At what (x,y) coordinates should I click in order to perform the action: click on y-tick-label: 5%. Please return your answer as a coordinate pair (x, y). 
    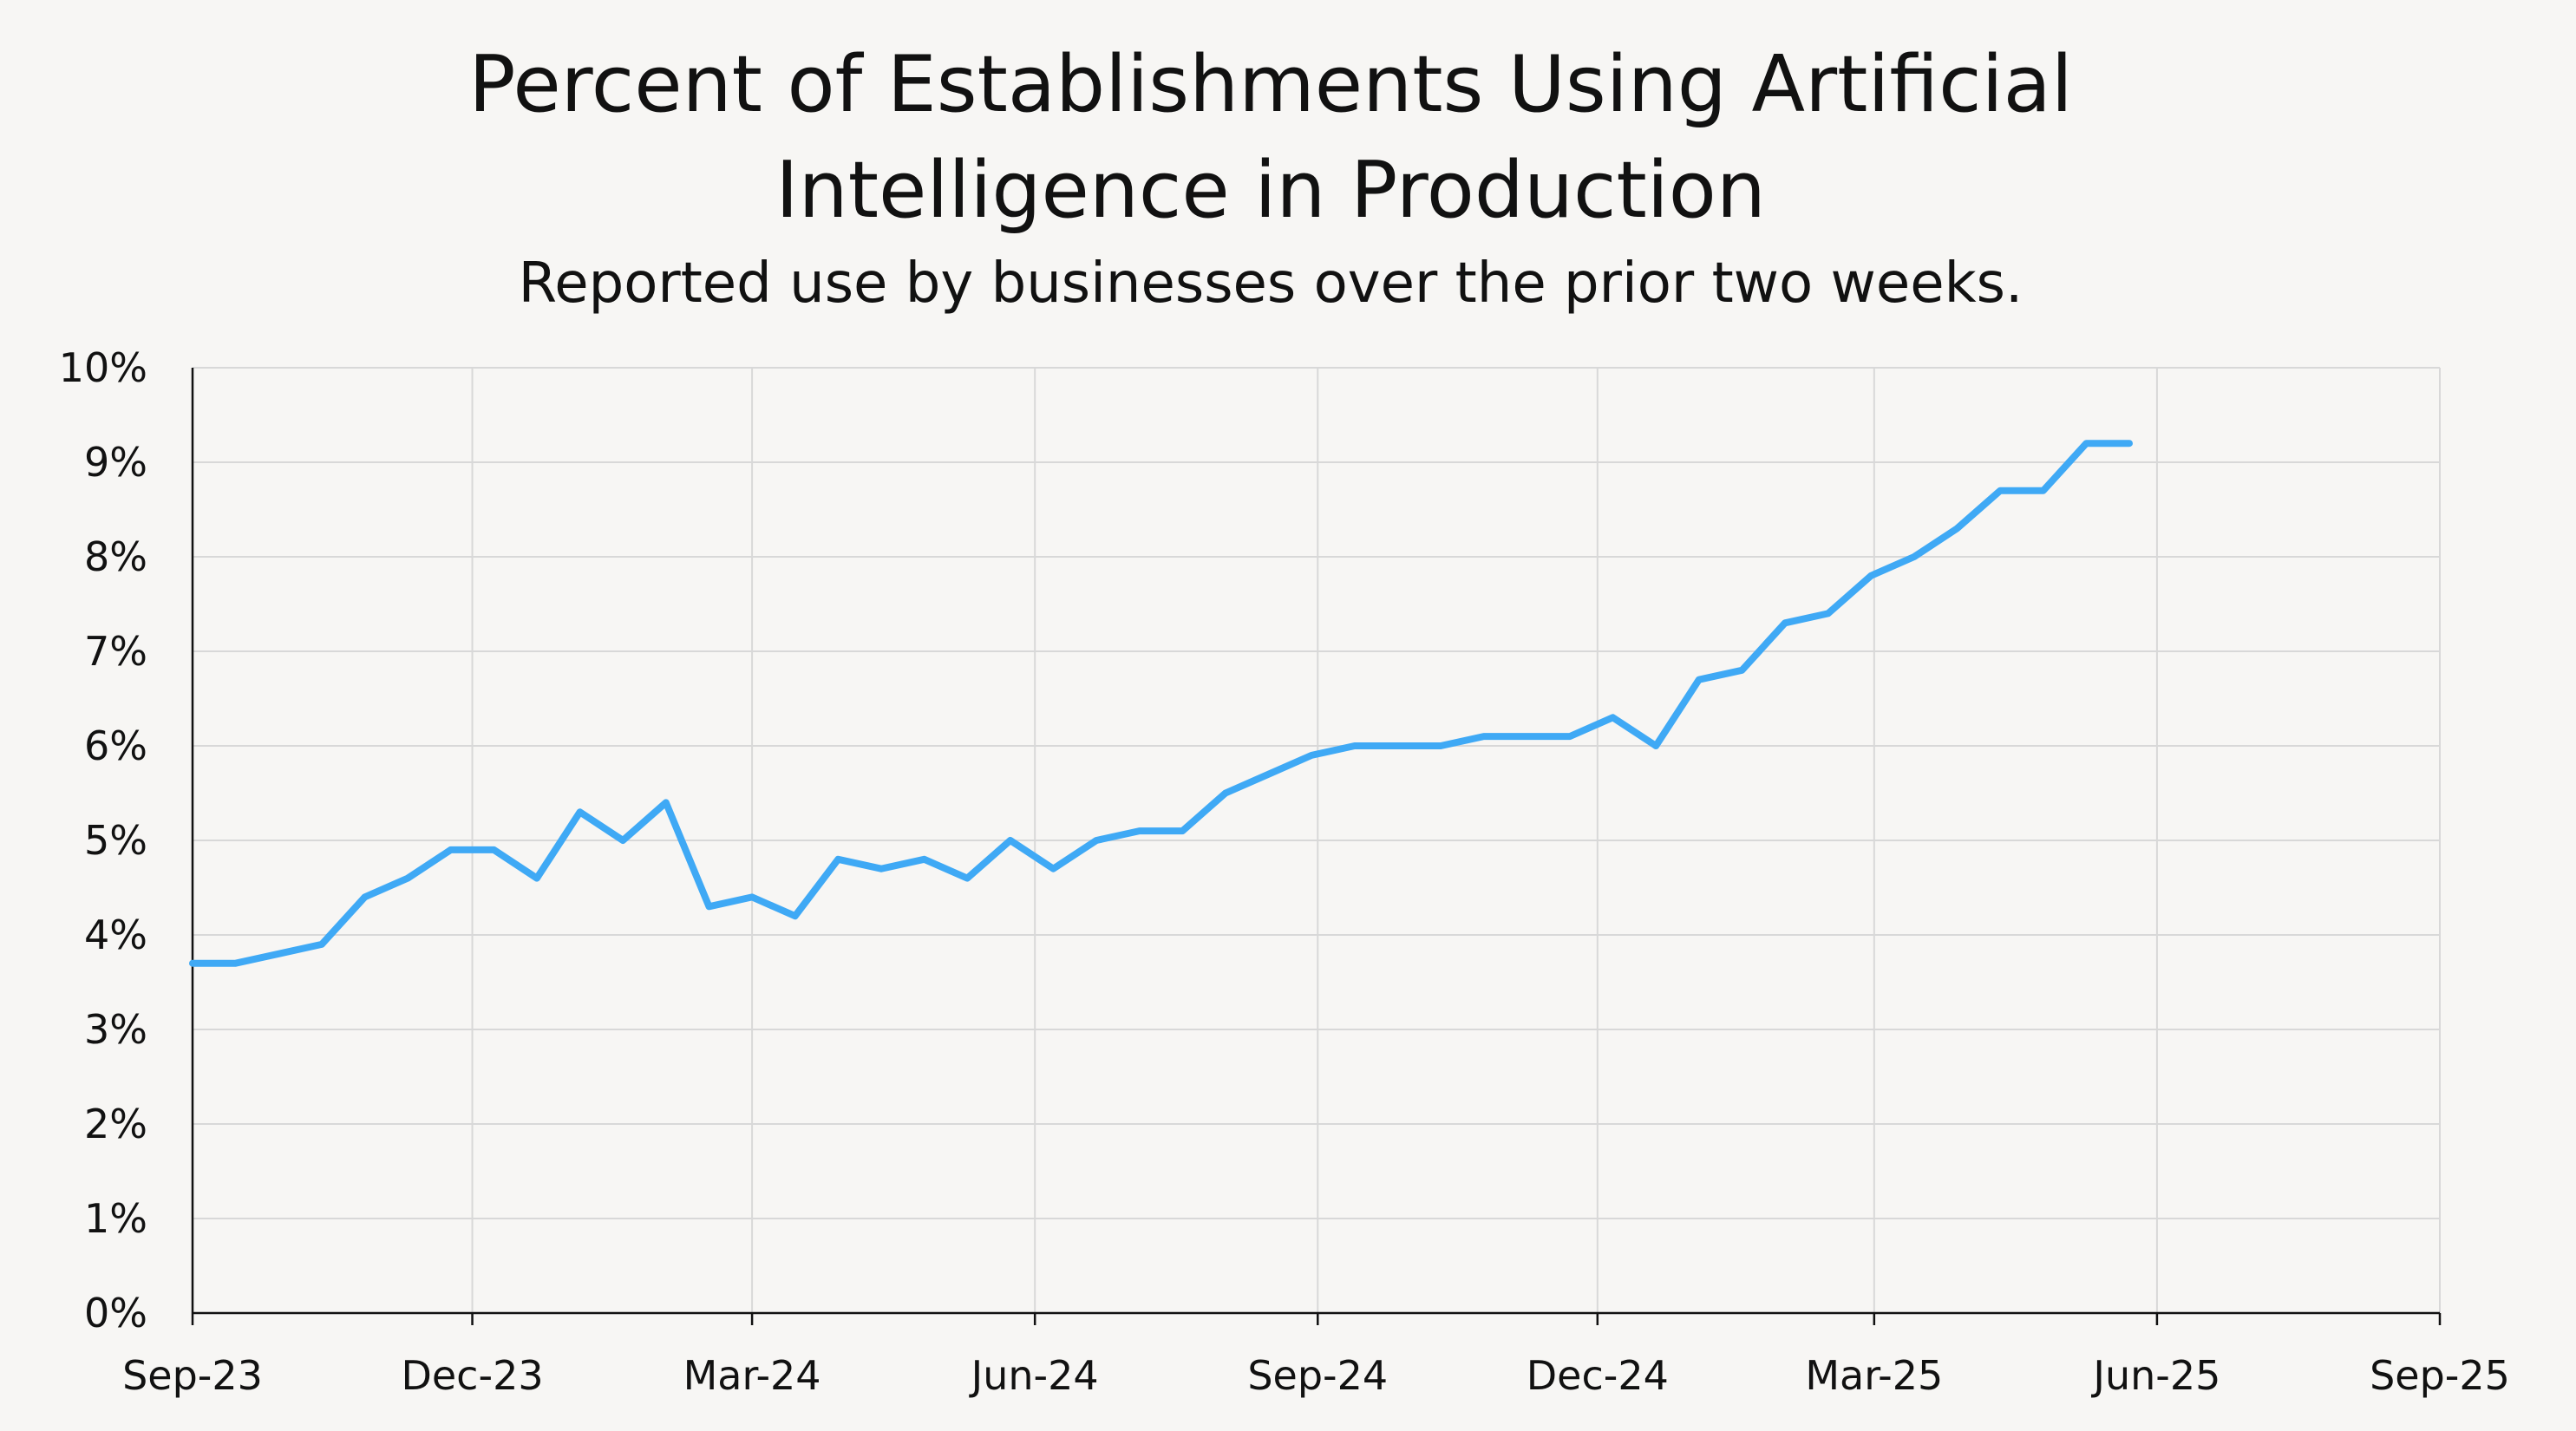
    Looking at the image, I should click on (115, 840).